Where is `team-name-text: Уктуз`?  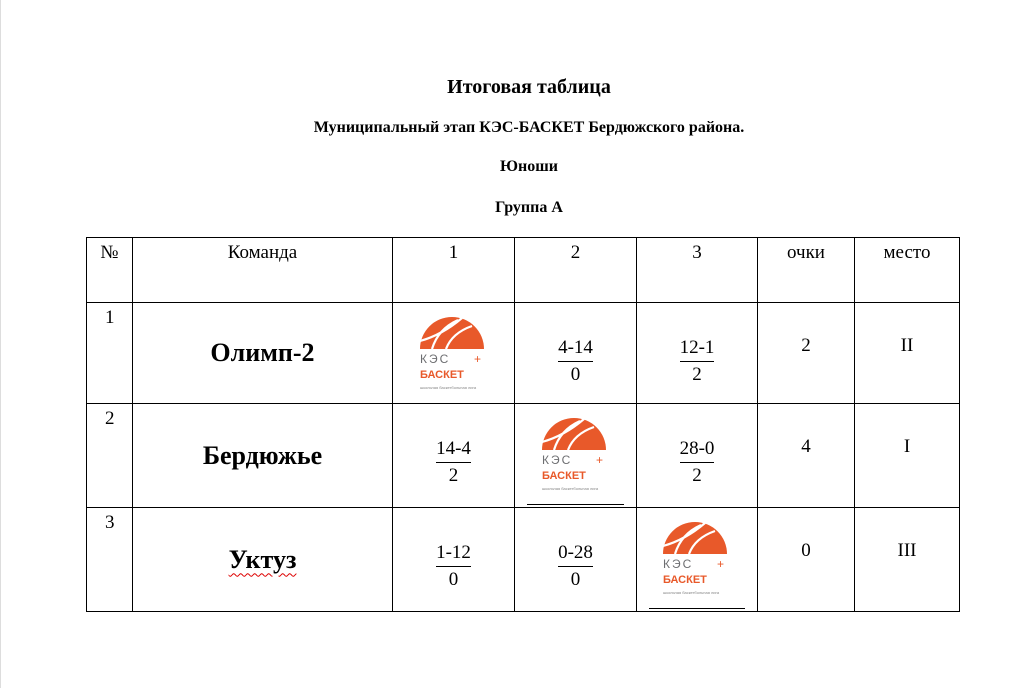
team-name-text: Уктуз is located at coordinates (262, 559).